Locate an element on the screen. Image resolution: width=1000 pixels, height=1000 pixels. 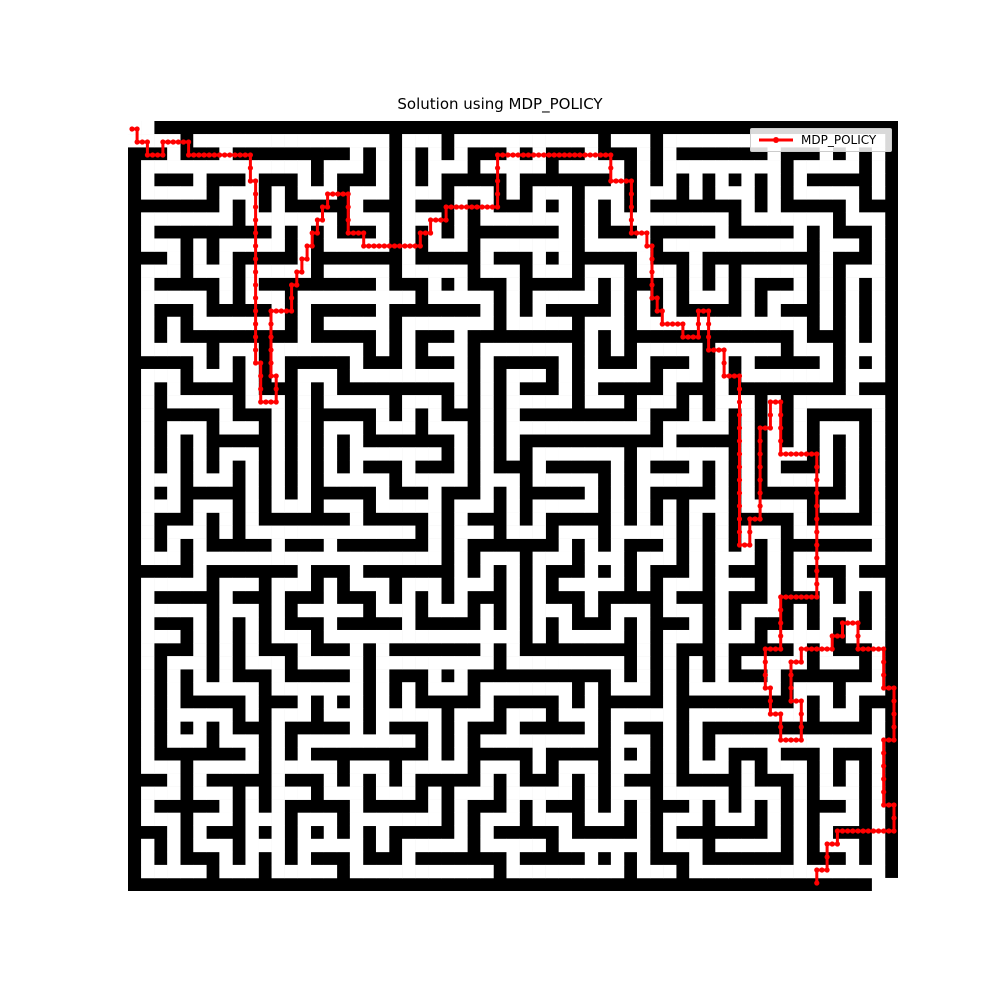
chart-title: Solution using MDP_POLICY is located at coordinates (500, 104).